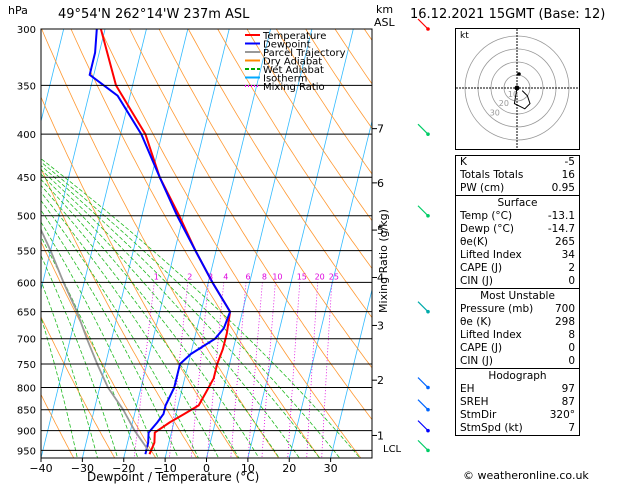 The width and height of the screenshot is (629, 486). What do you see at coordinates (504, 103) in the screenshot?
I see `hodograph-ring-label: 20` at bounding box center [504, 103].